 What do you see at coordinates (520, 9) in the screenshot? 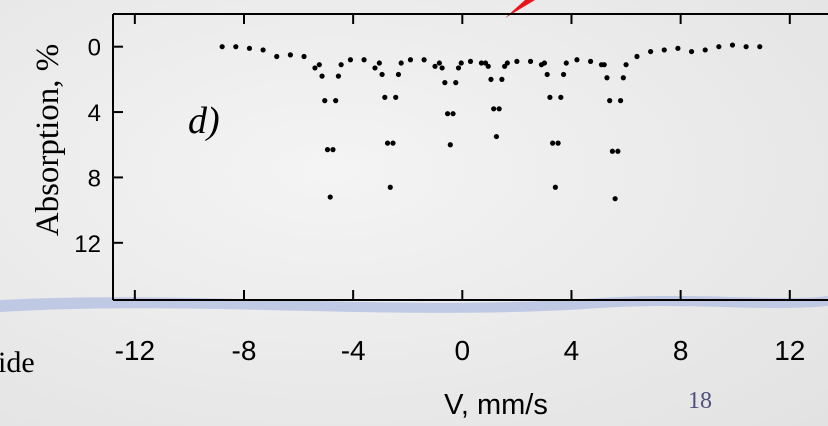
I see `arrow` at bounding box center [520, 9].